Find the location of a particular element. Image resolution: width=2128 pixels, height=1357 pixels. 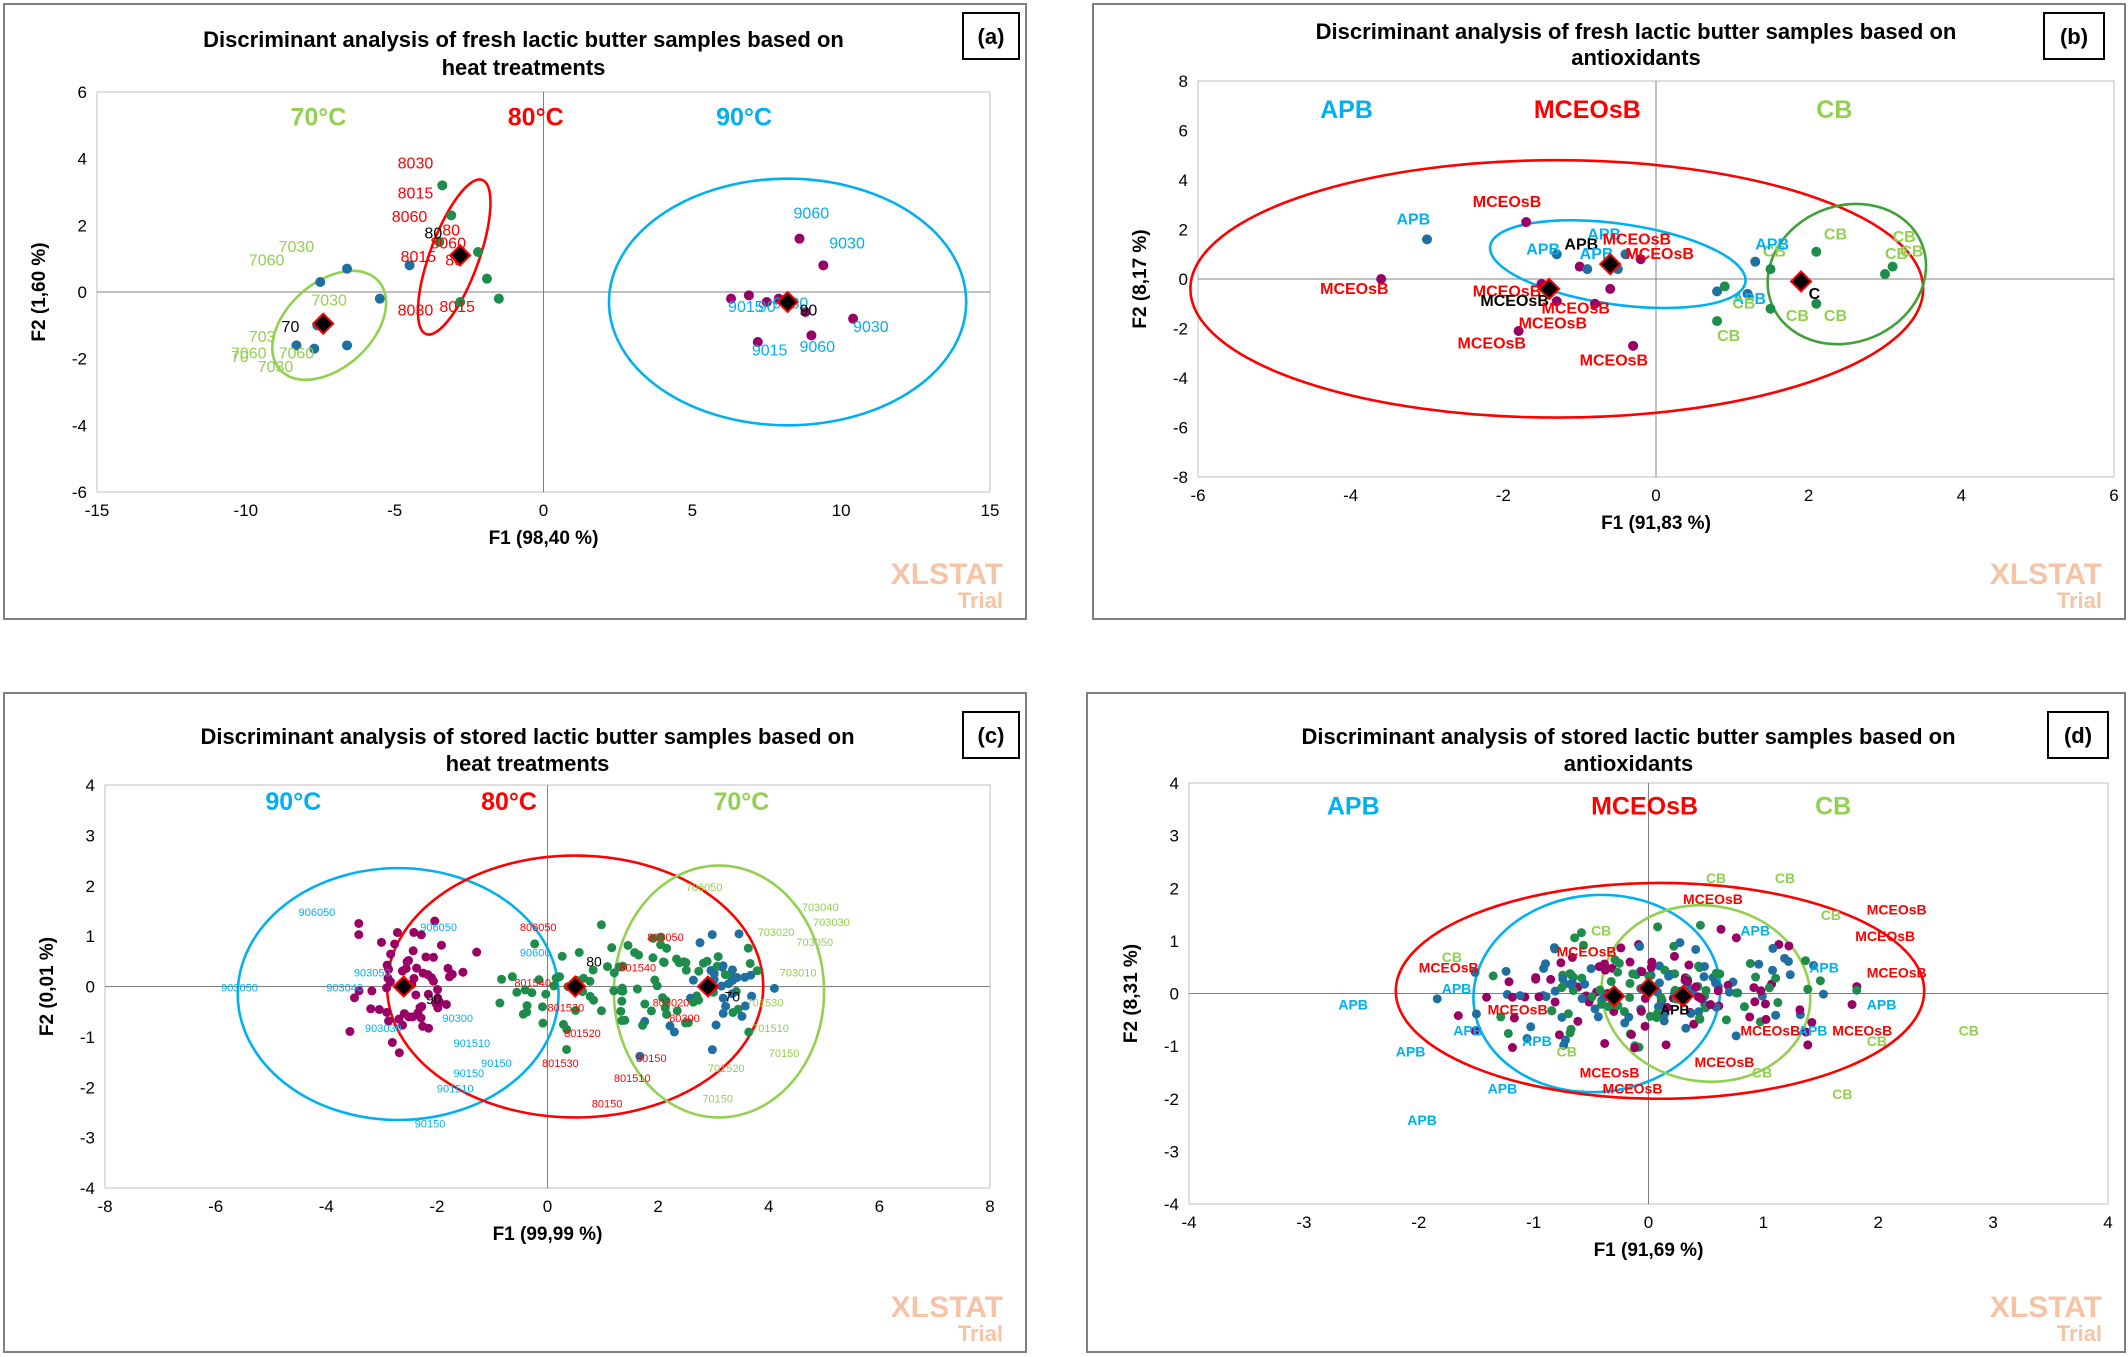

point-label: 703020 is located at coordinates (776, 933).